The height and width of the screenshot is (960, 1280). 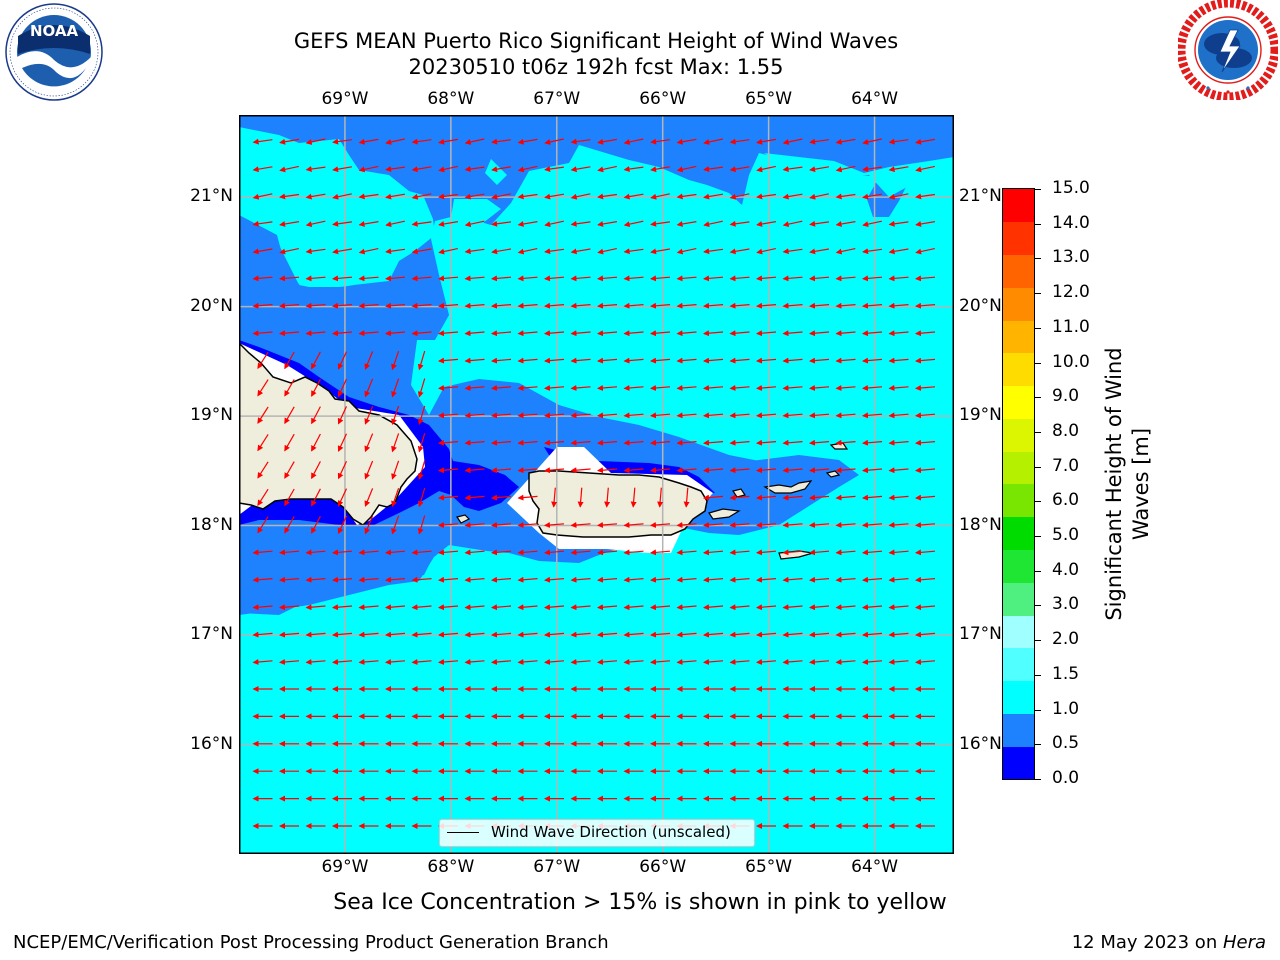 What do you see at coordinates (211, 743) in the screenshot?
I see `latitude-label: 16°N` at bounding box center [211, 743].